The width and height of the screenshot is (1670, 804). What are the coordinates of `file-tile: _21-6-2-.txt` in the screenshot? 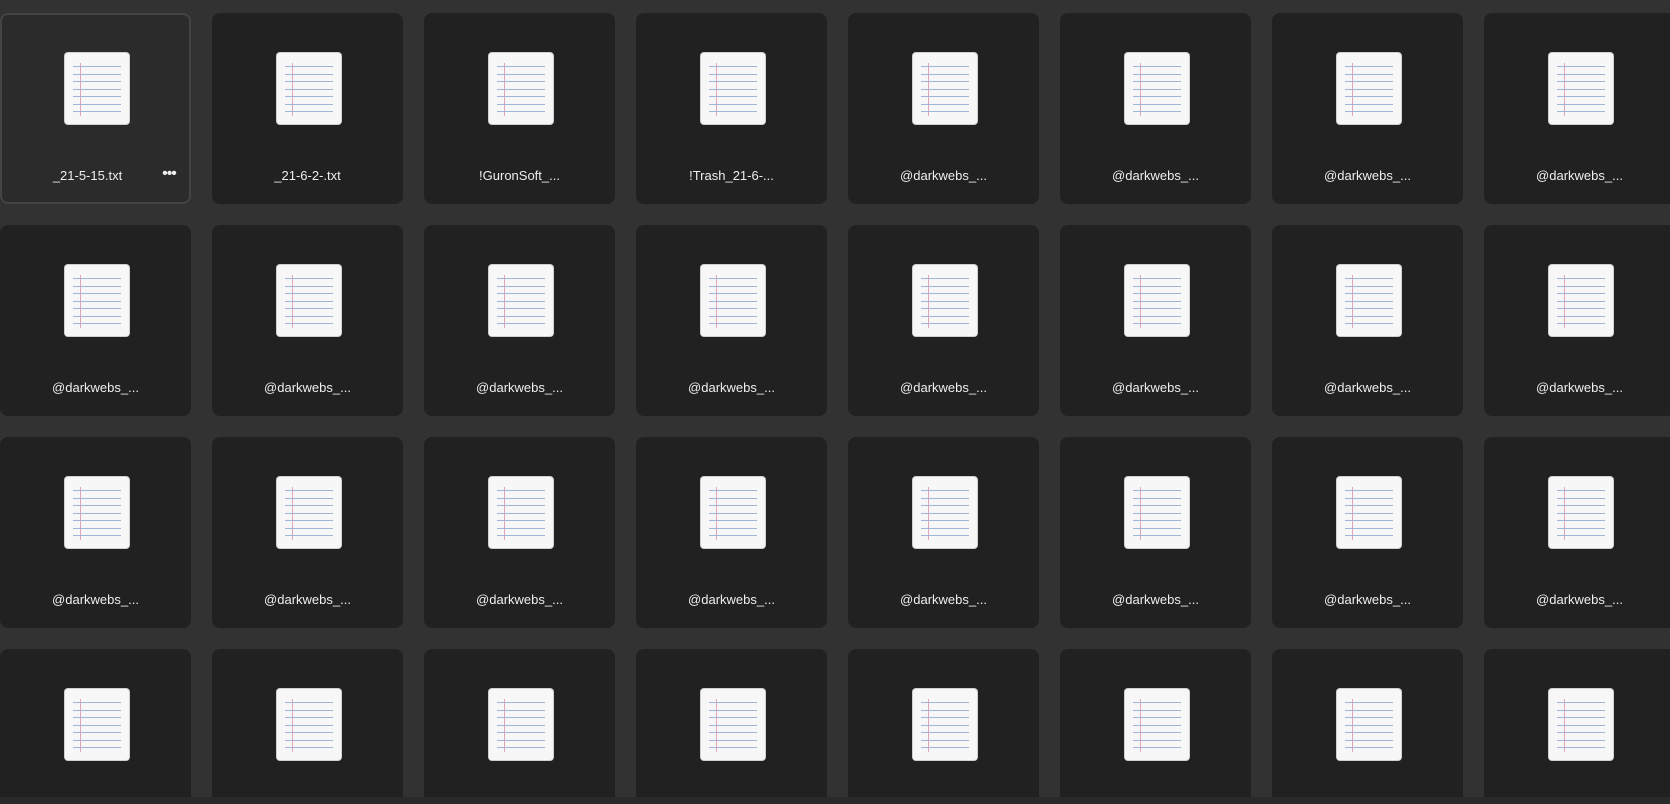 It's located at (307, 108).